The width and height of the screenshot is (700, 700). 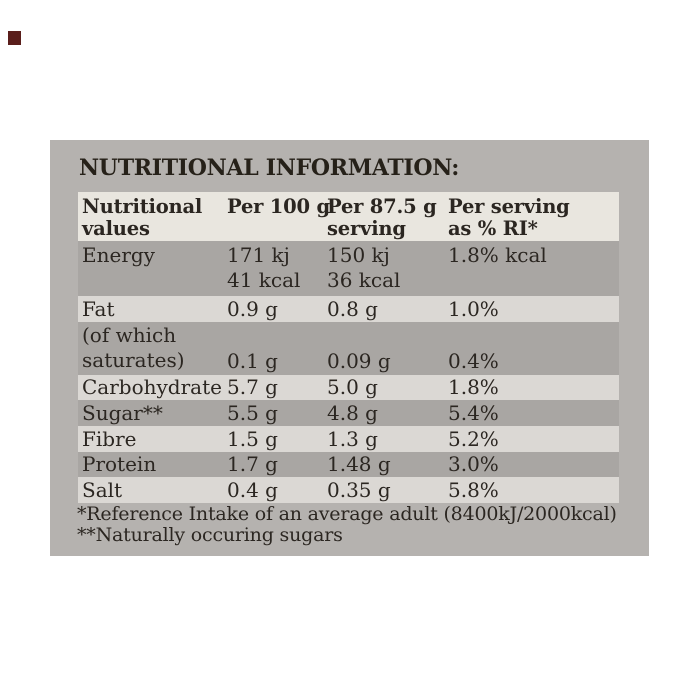 I want to click on header-line: Nutritional, so click(x=142, y=206).